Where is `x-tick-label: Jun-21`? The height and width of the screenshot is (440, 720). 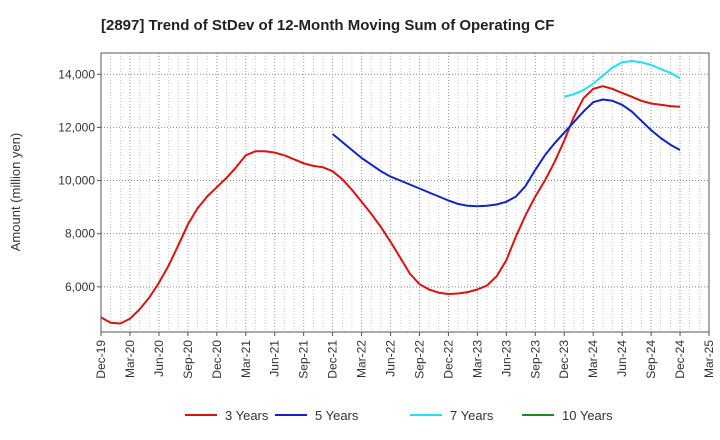 x-tick-label: Jun-21 is located at coordinates (275, 358).